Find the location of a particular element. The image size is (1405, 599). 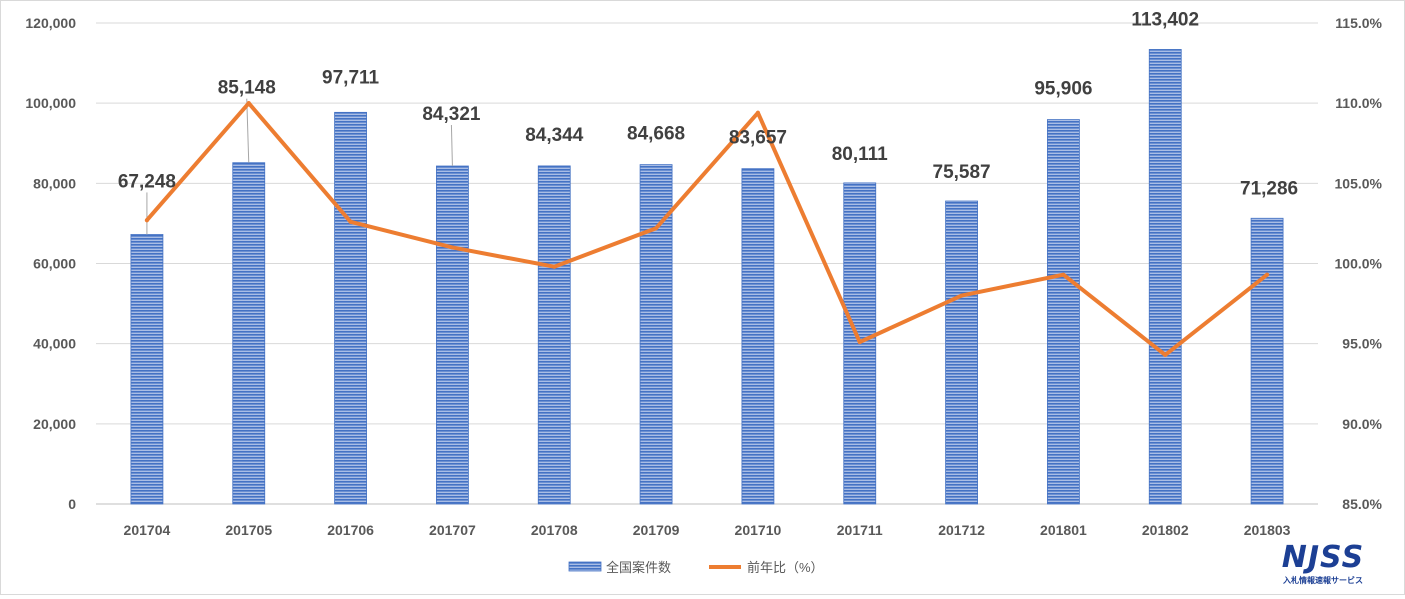

right-axis-tick-label: 110.0% is located at coordinates (1358, 103).